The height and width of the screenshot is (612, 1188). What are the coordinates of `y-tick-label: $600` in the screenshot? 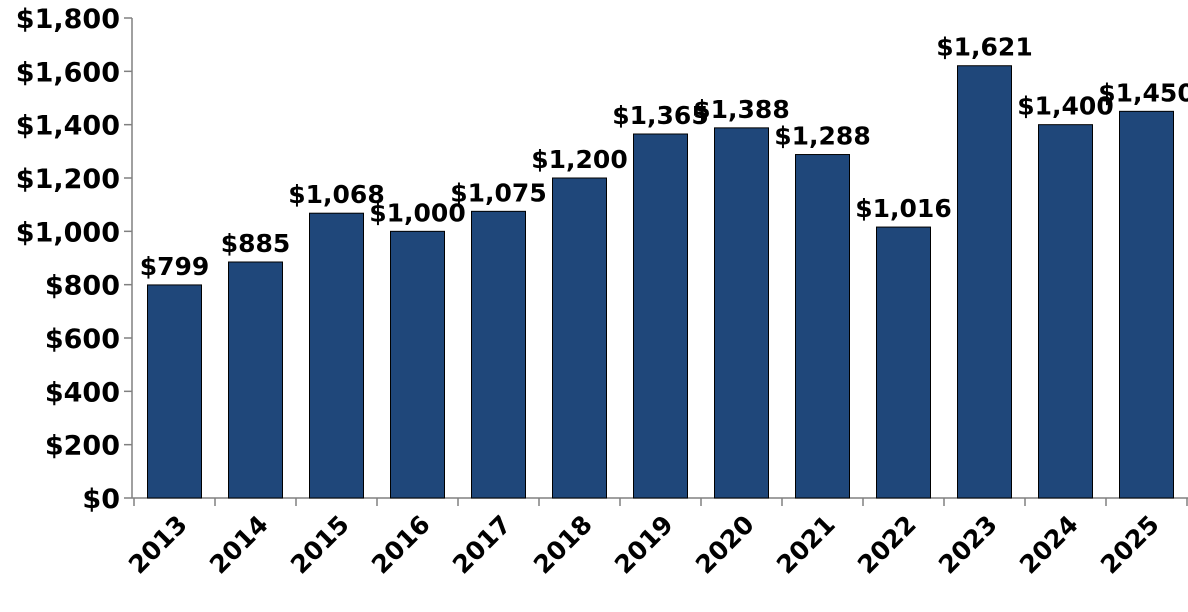 It's located at (82, 339).